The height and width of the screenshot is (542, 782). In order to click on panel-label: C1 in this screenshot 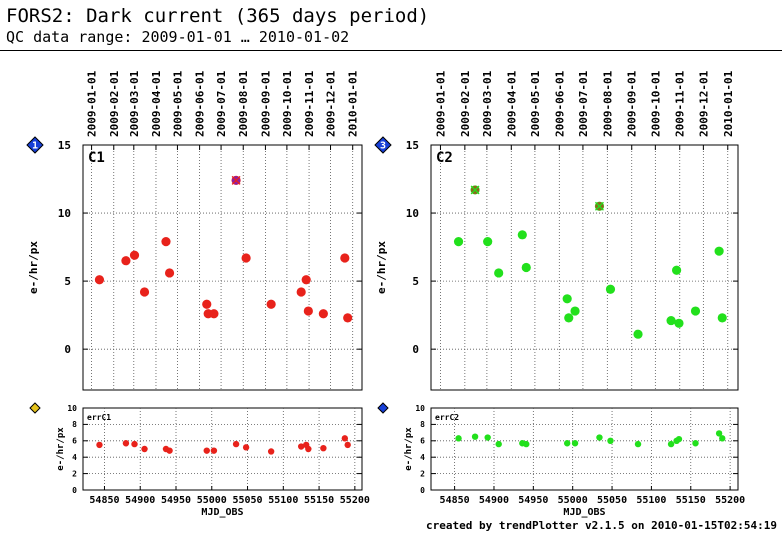, I will do `click(96, 158)`.